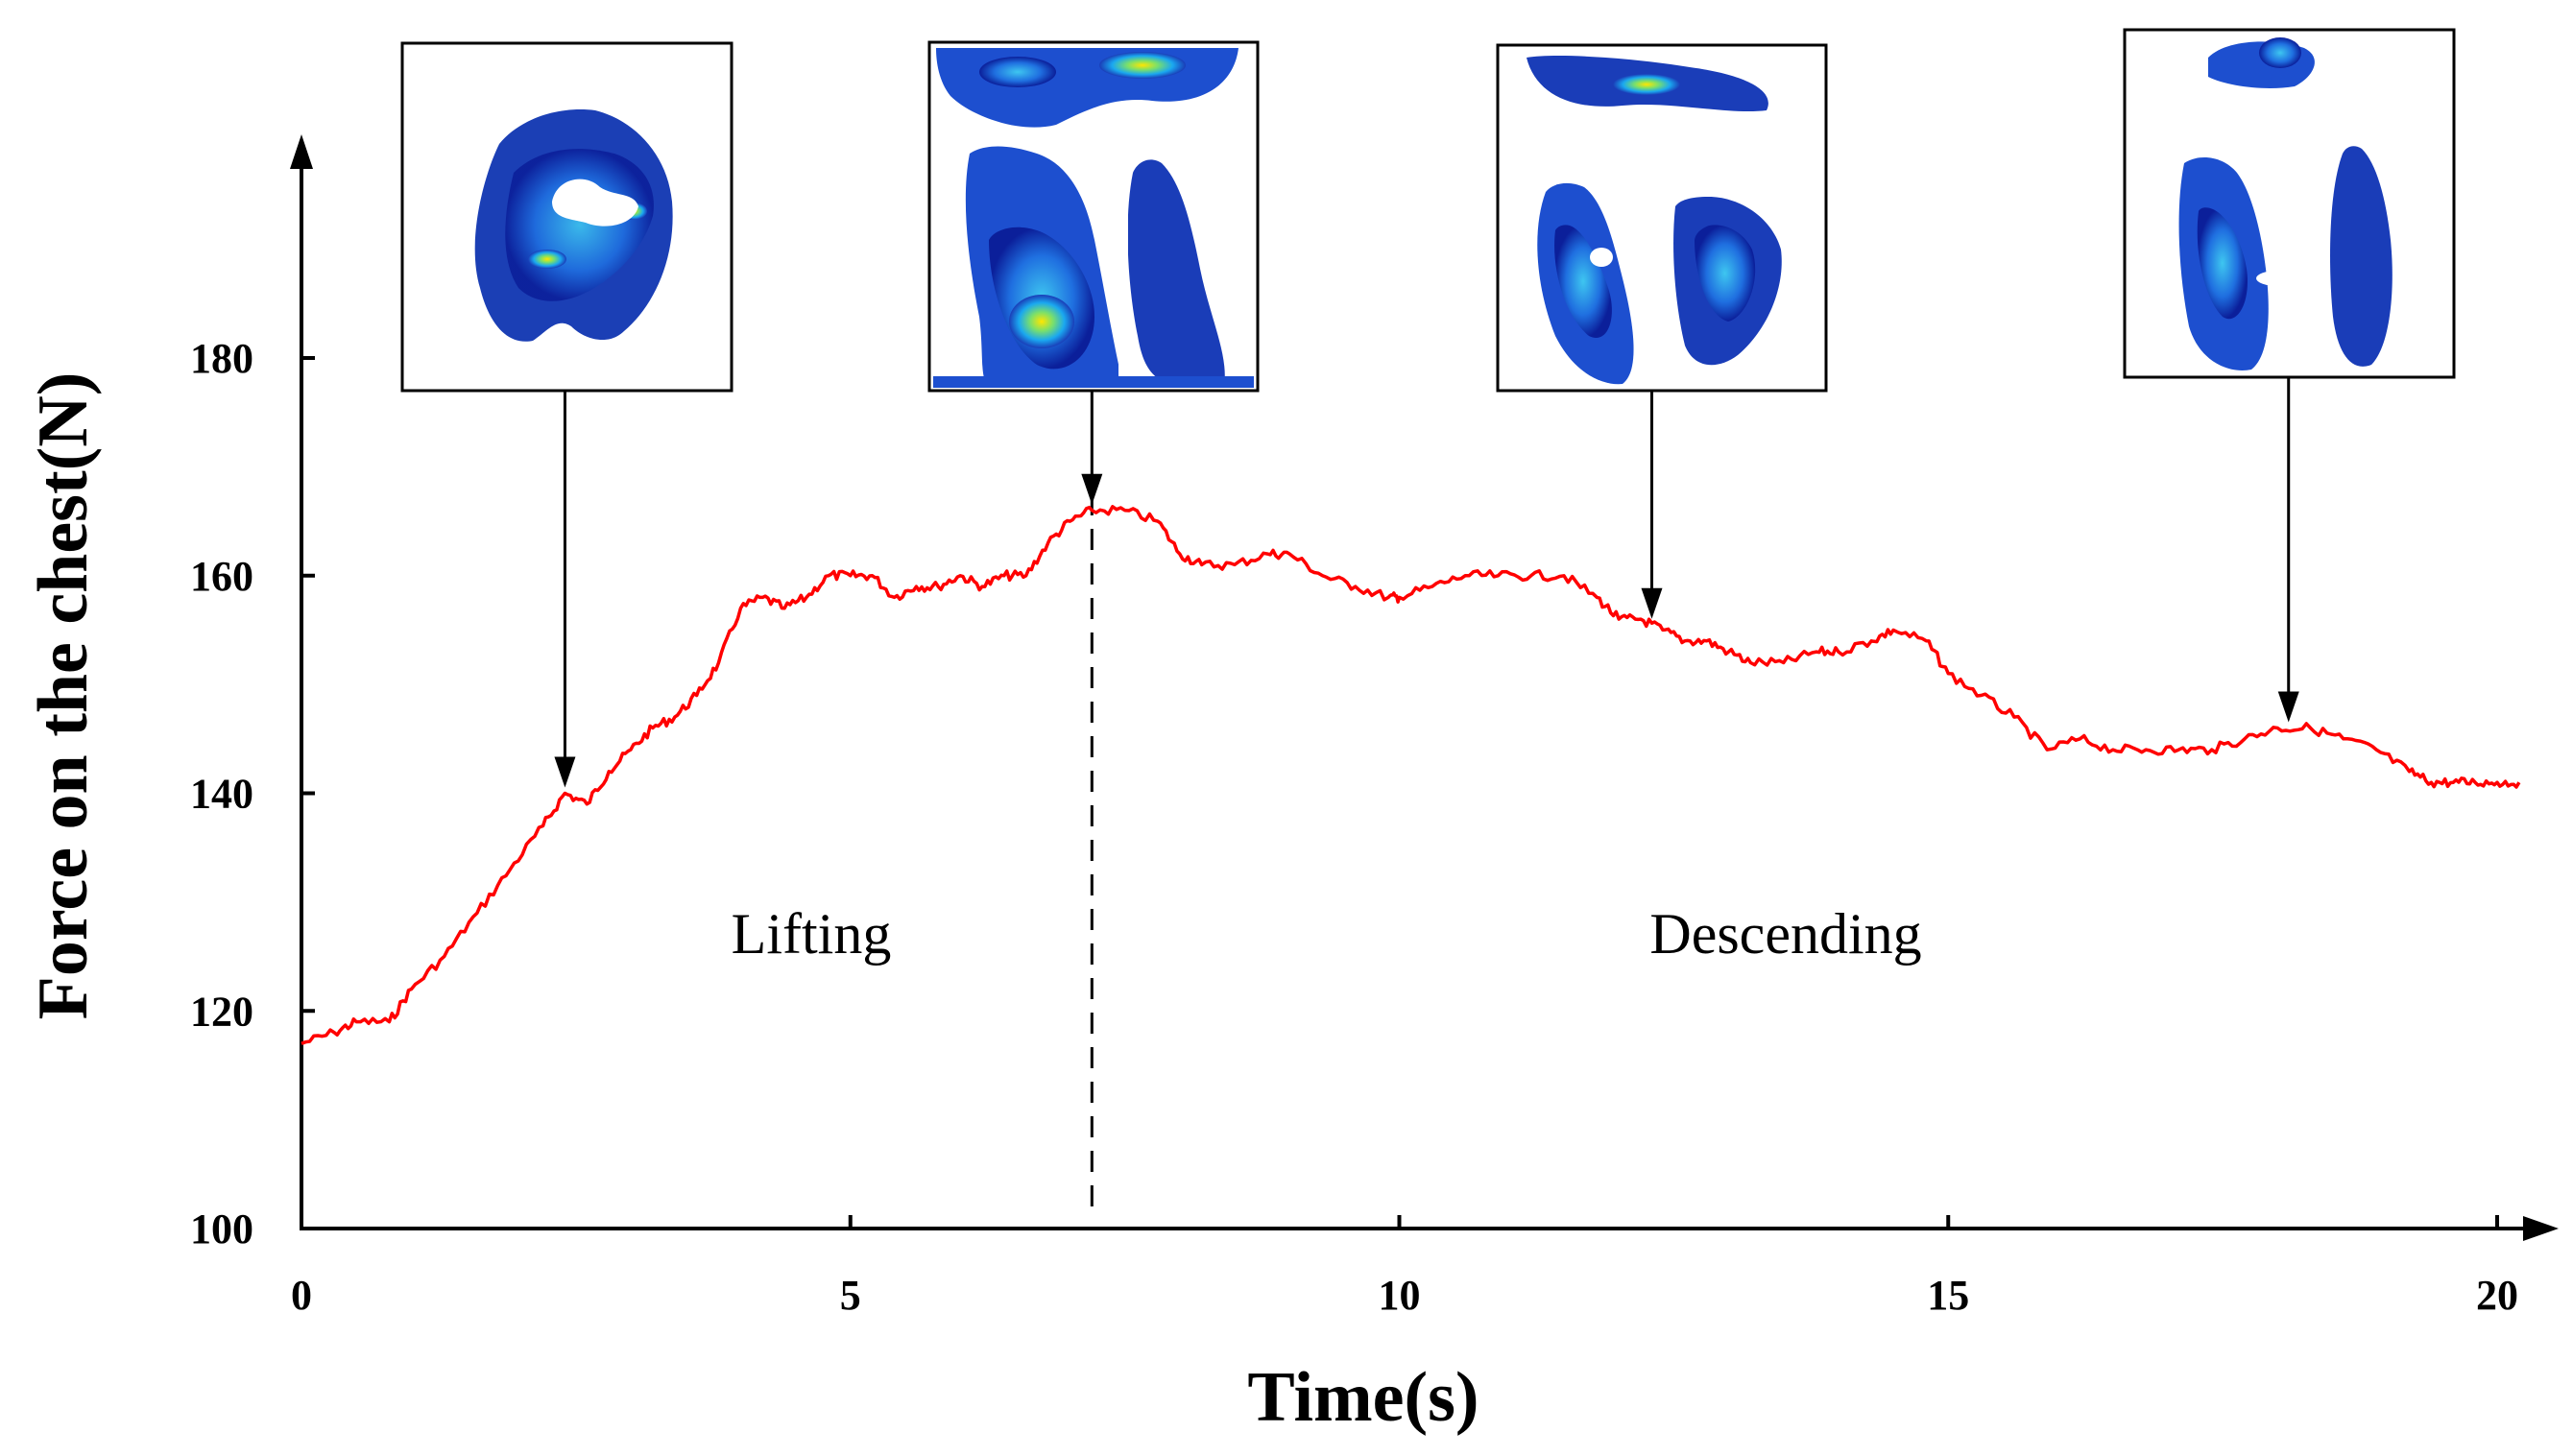 This screenshot has width=2573, height=1456. Describe the element at coordinates (850, 1295) in the screenshot. I see `x-tick-label: 5` at that location.